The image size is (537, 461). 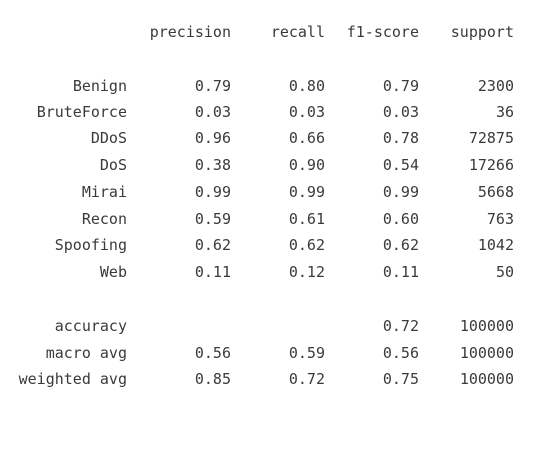 I want to click on row-recall: 0.61, so click(x=306, y=219).